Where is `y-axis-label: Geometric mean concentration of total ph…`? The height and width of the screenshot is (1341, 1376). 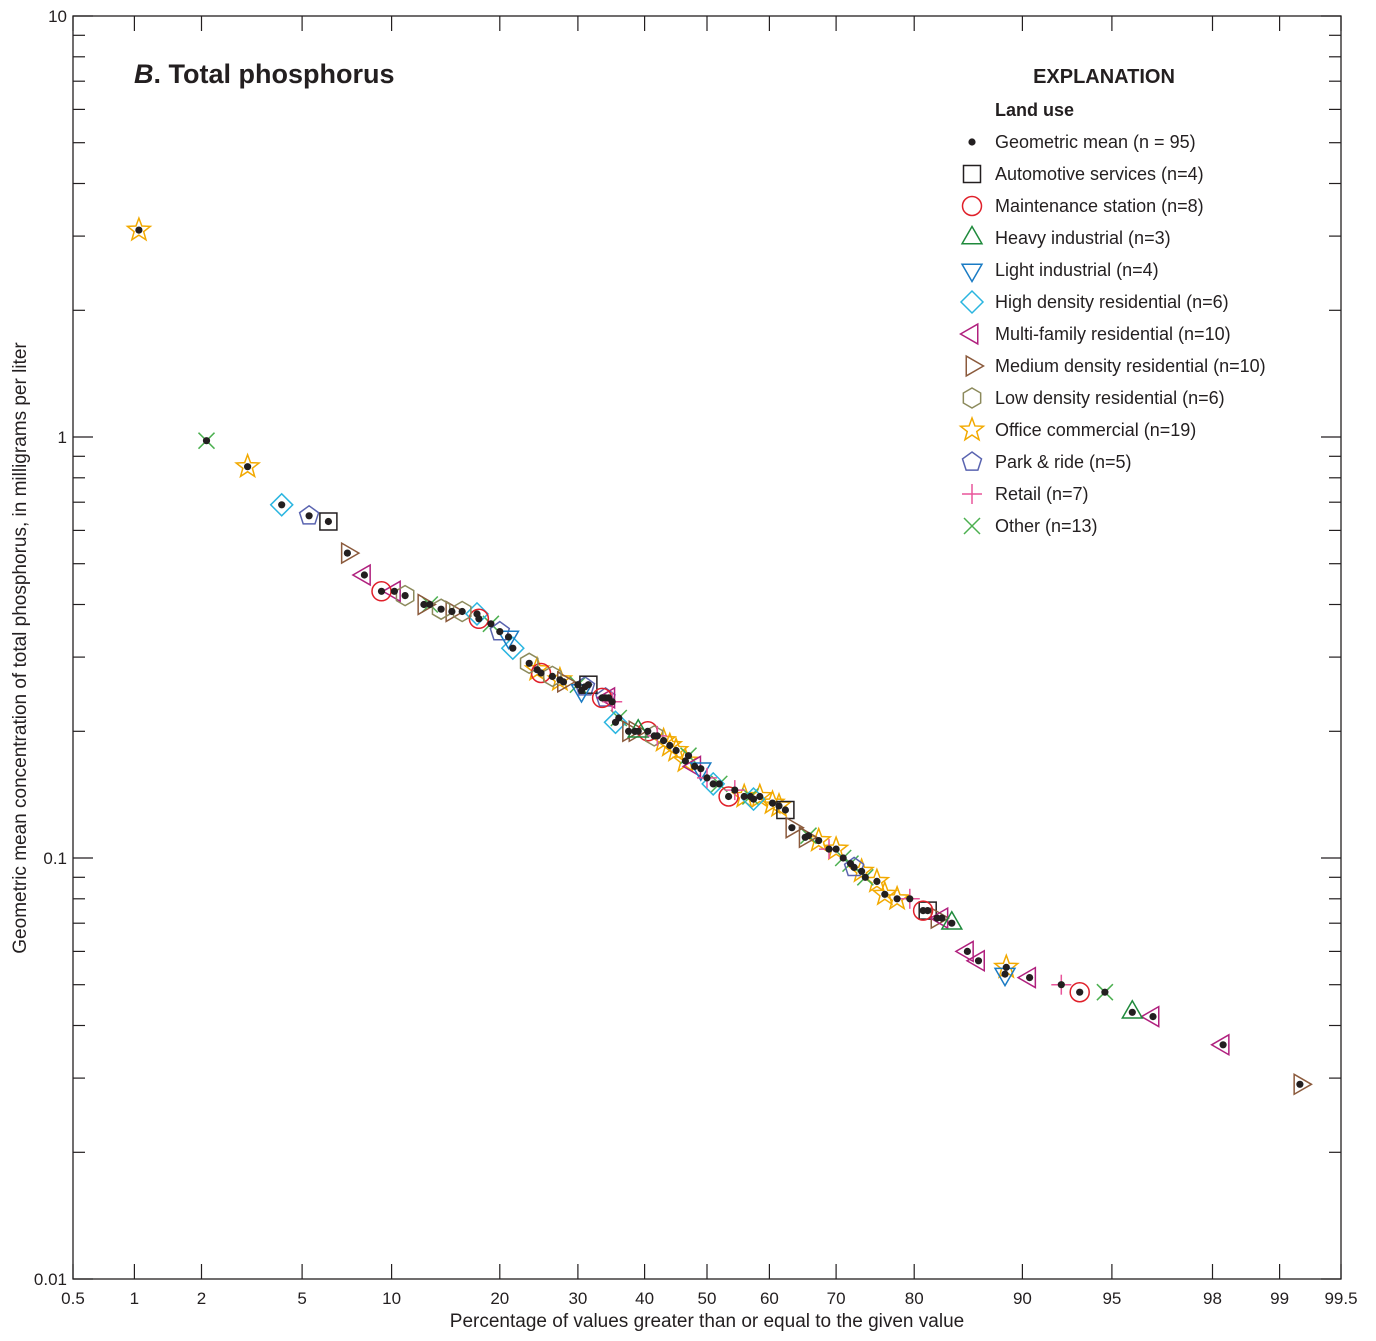
y-axis-label: Geometric mean concentration of total ph… is located at coordinates (20, 648).